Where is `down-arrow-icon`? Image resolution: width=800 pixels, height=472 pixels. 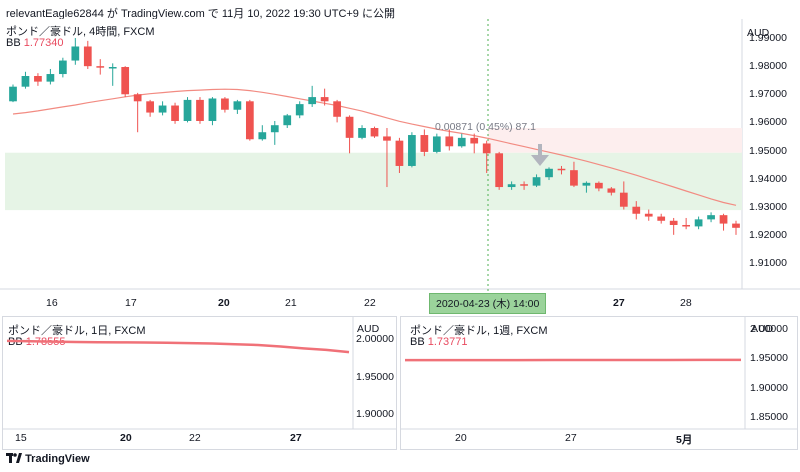 down-arrow-icon is located at coordinates (540, 155).